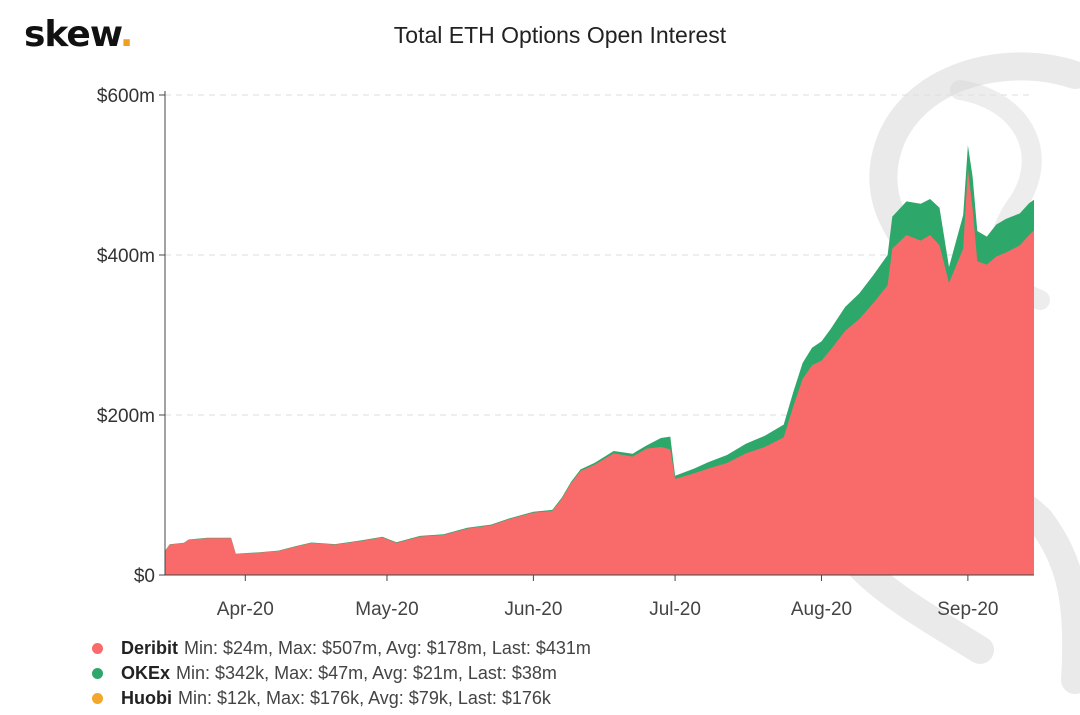 This screenshot has height=715, width=1080. What do you see at coordinates (72, 34) in the screenshot?
I see `logo-text: skew` at bounding box center [72, 34].